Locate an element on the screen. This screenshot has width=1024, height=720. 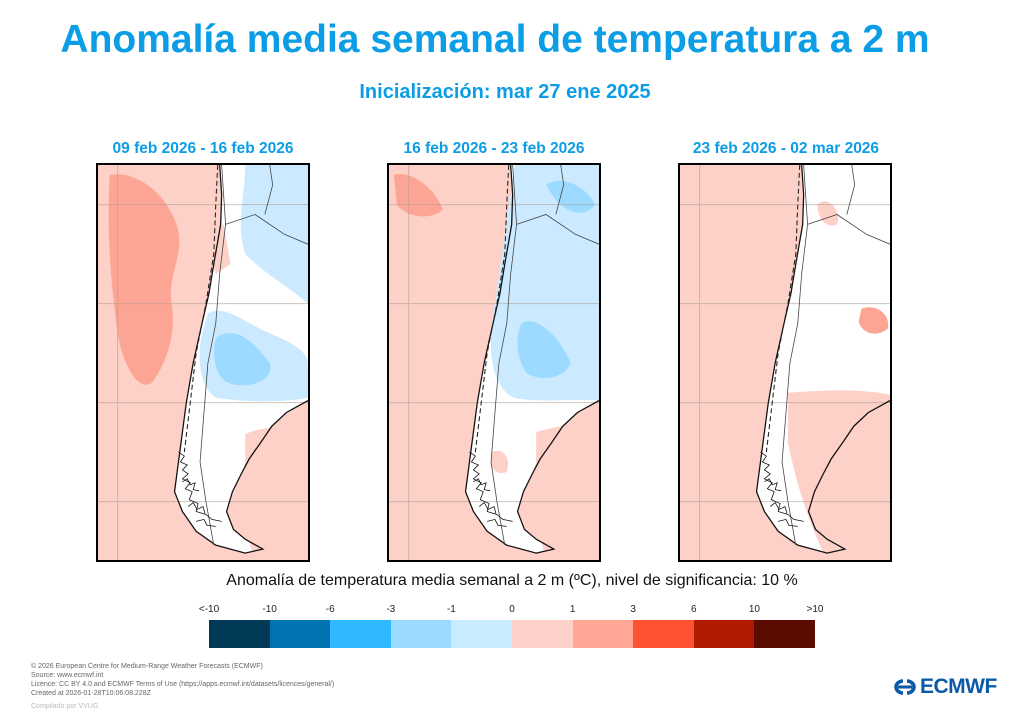
colorbar-tick-label: -10 is located at coordinates (269, 609).